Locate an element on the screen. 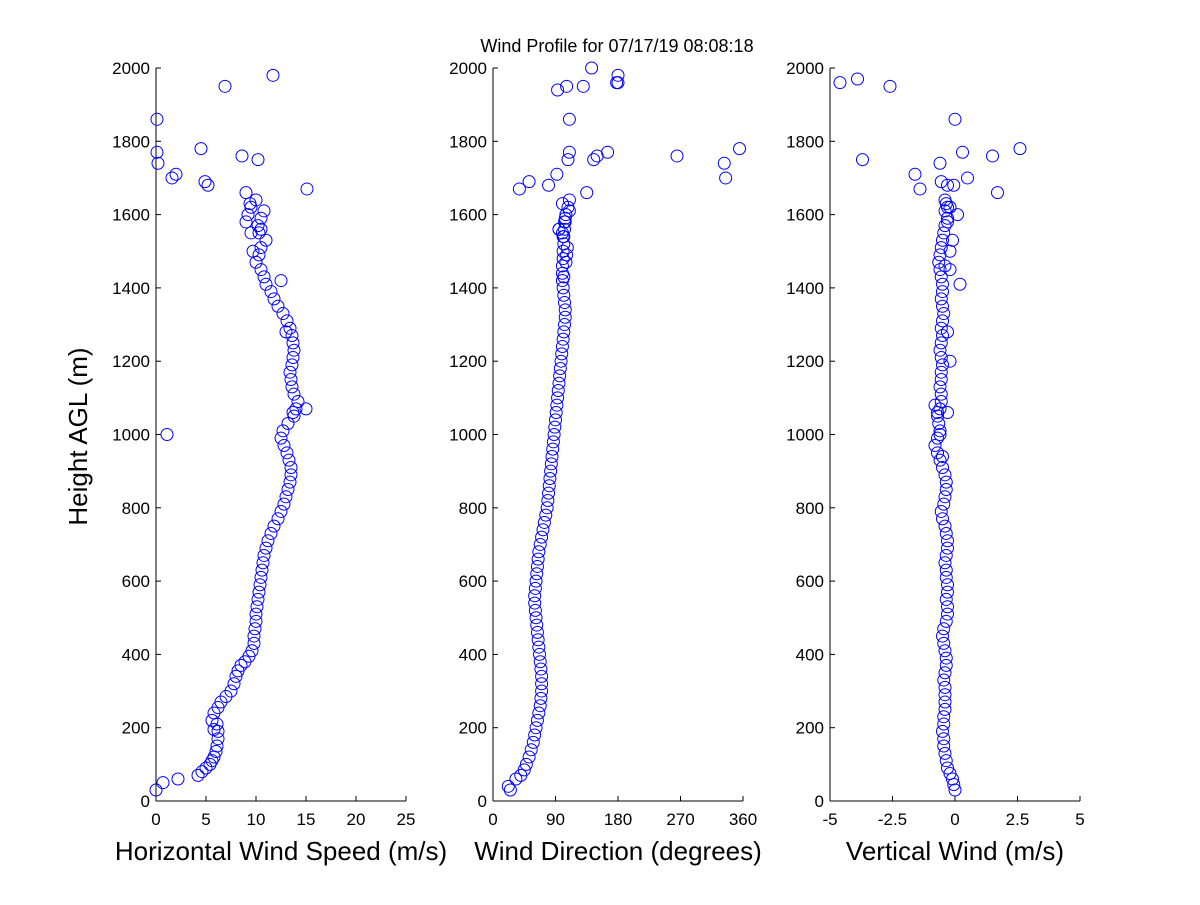 The height and width of the screenshot is (905, 1200). panel-1-y-tick-label: 1400 is located at coordinates (131, 288).